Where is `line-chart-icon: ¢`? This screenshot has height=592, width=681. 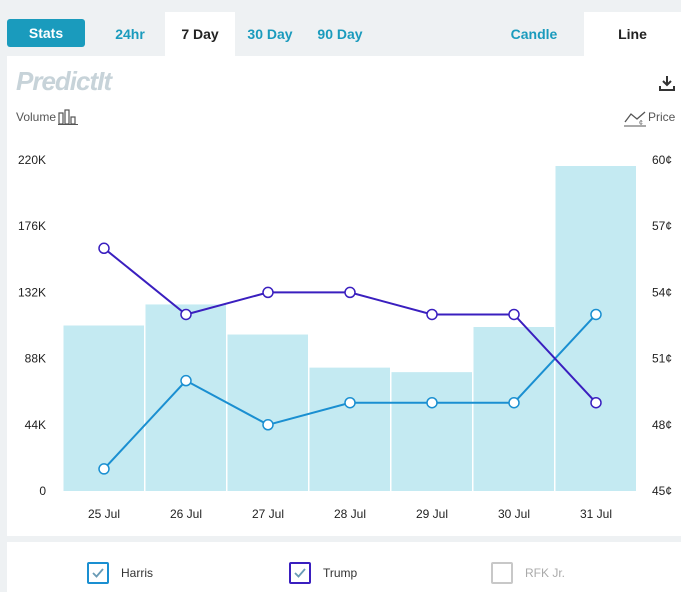 line-chart-icon: ¢ is located at coordinates (635, 119).